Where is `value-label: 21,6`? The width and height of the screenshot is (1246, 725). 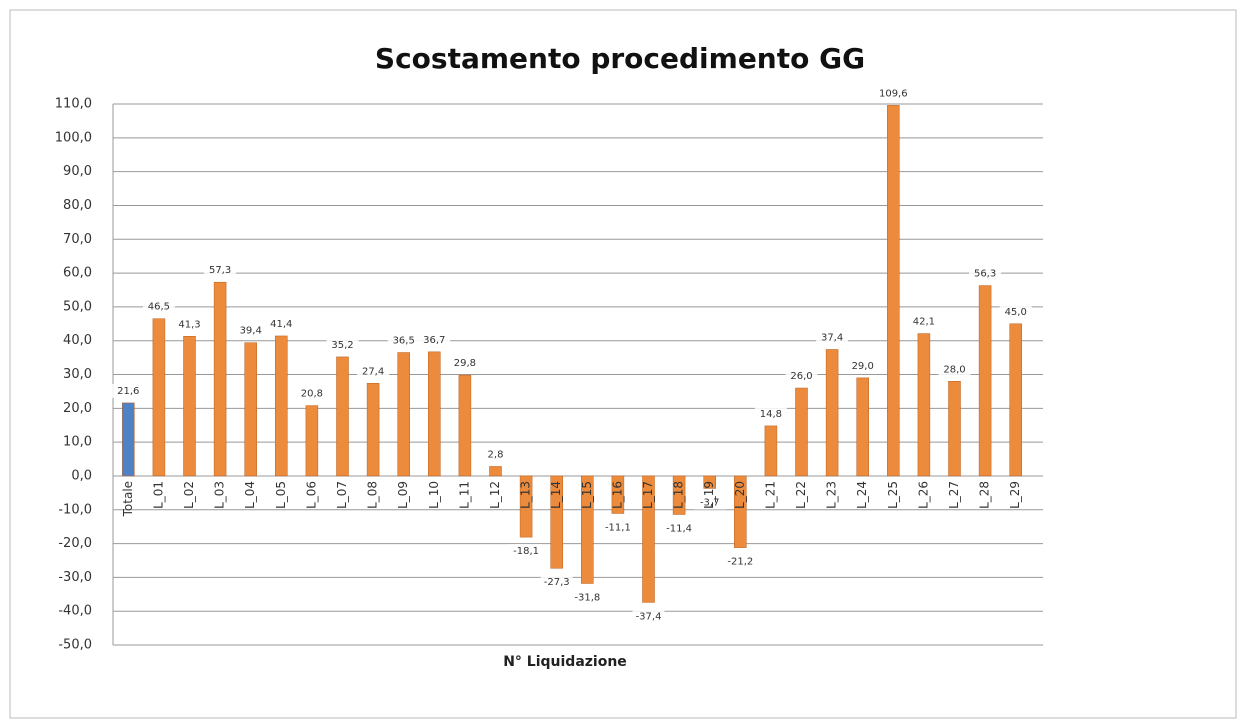
value-label: 21,6 is located at coordinates (128, 391).